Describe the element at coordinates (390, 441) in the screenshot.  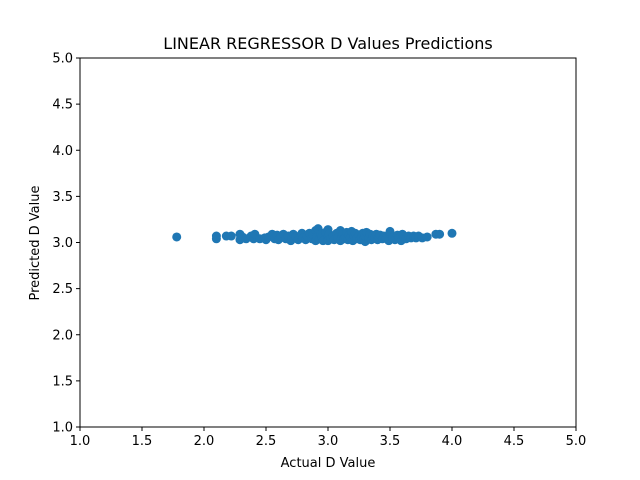
I see `x-tick-label: 3.5` at that location.